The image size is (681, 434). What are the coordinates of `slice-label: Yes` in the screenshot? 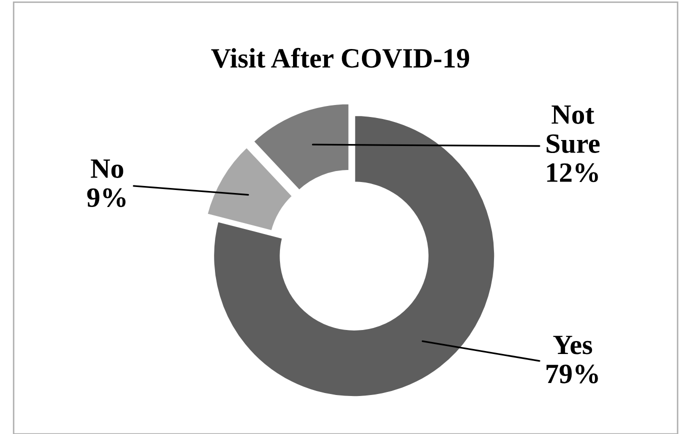 It's located at (572, 345).